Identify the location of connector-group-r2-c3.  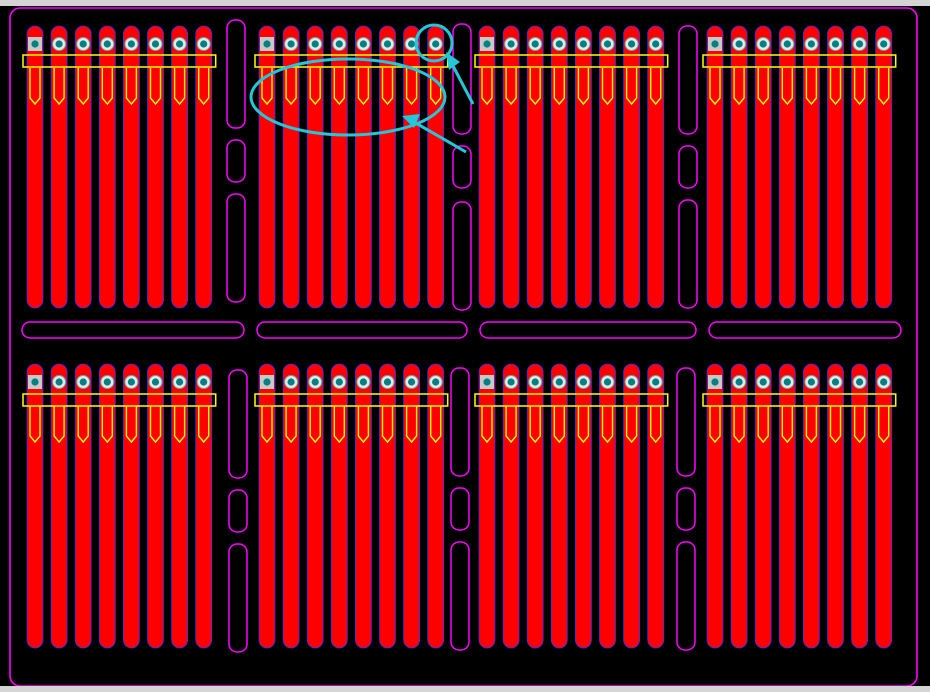
(571, 506).